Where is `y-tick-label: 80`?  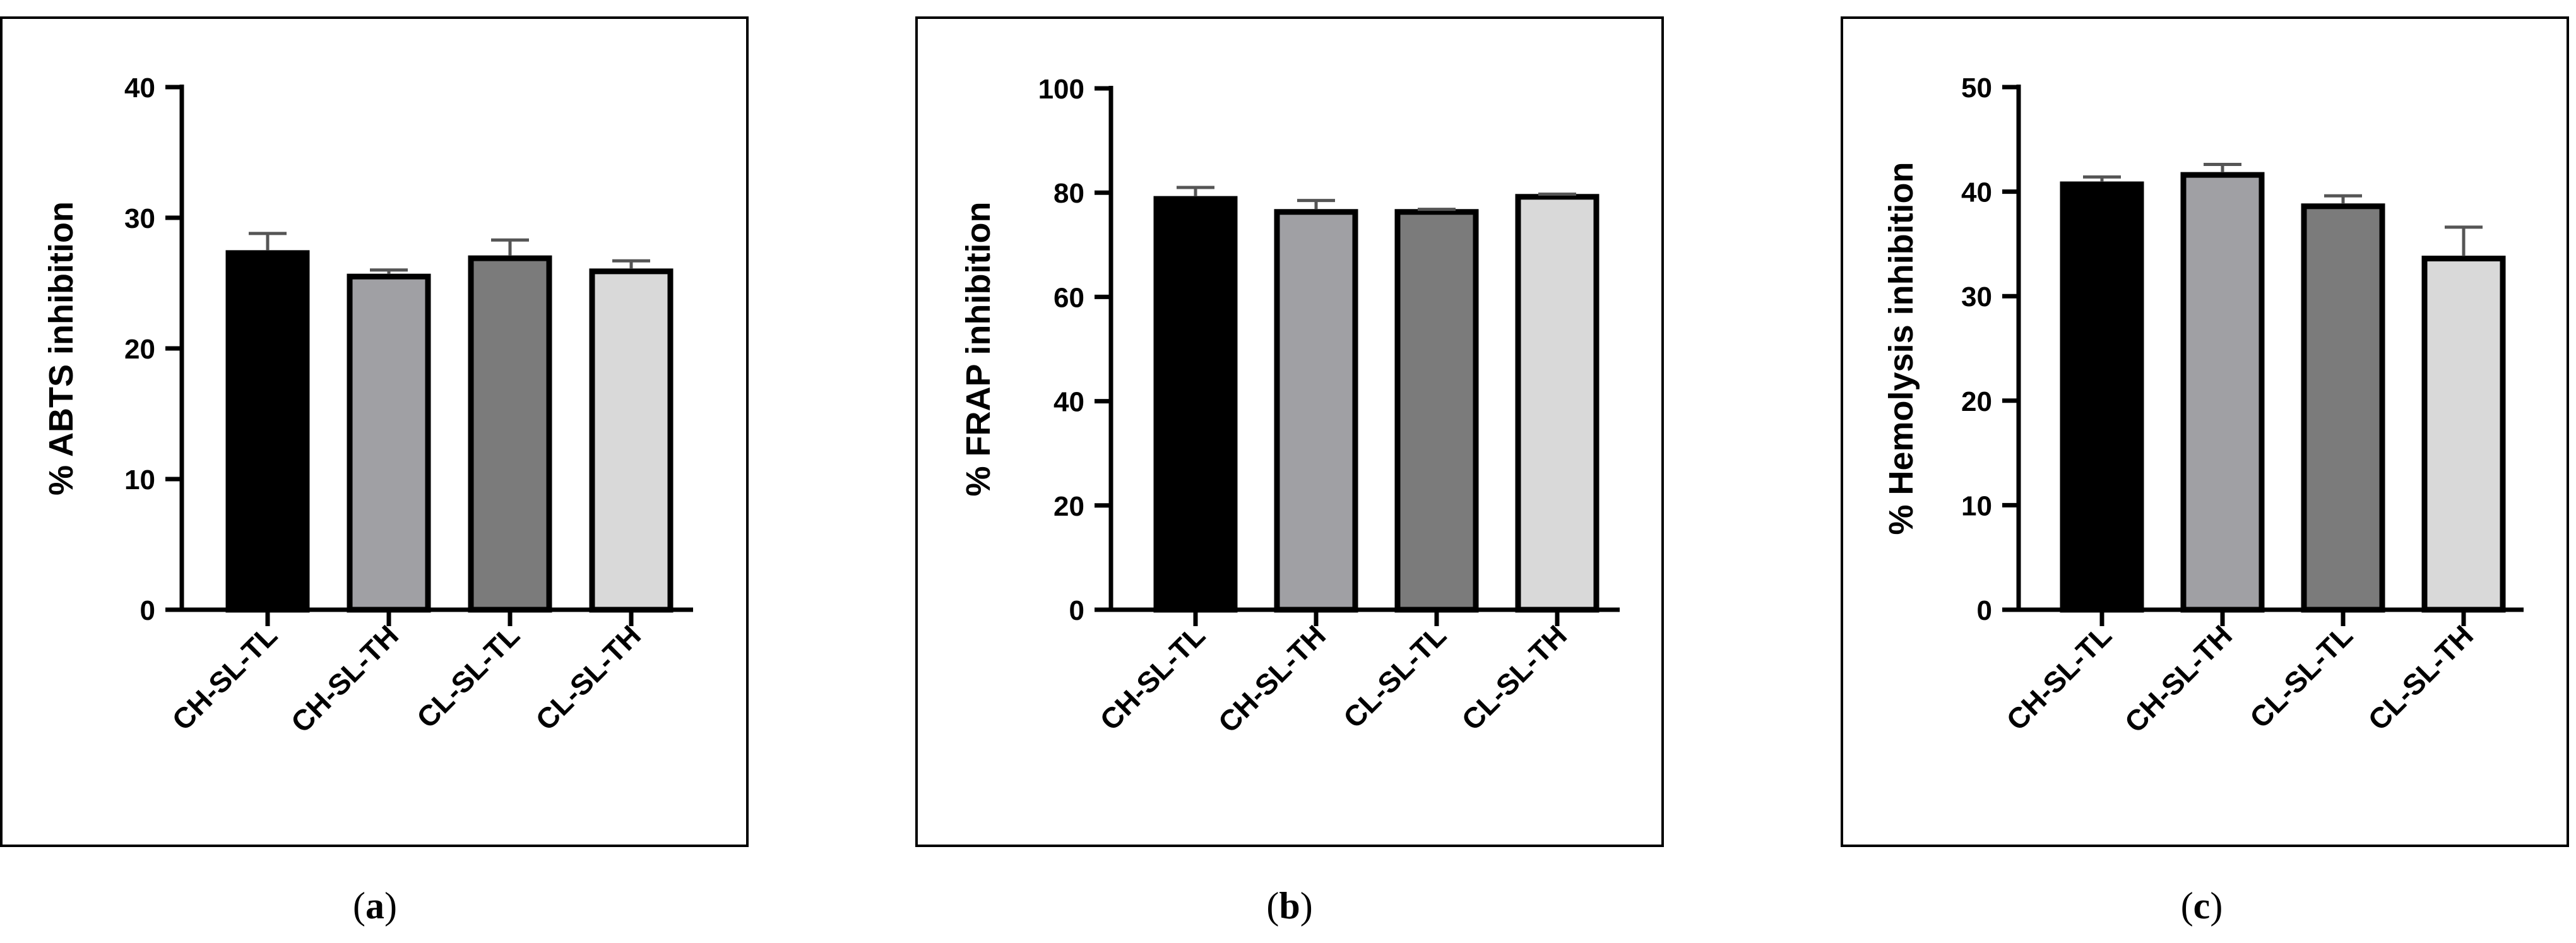
y-tick-label: 80 is located at coordinates (1069, 193).